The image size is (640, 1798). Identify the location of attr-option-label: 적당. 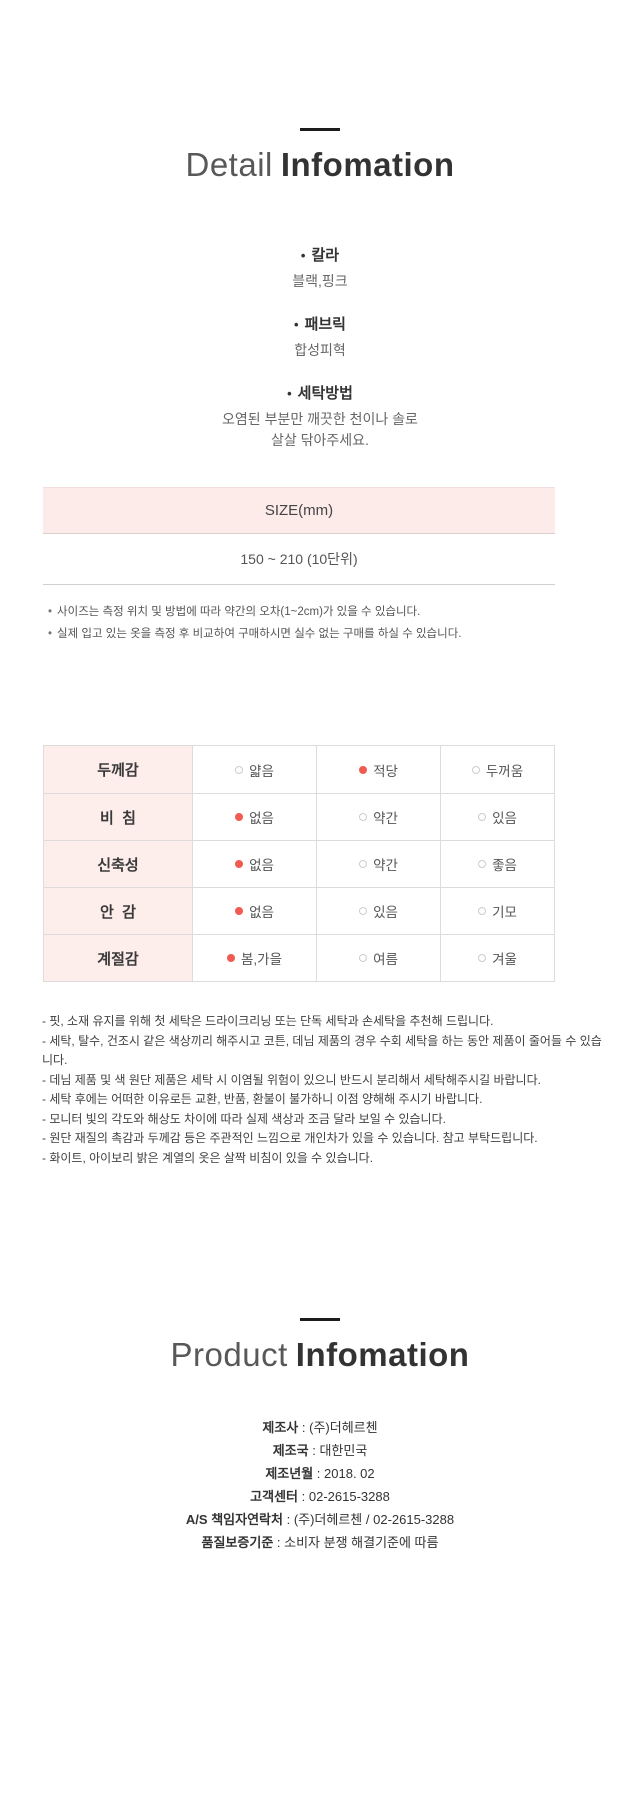
(385, 771).